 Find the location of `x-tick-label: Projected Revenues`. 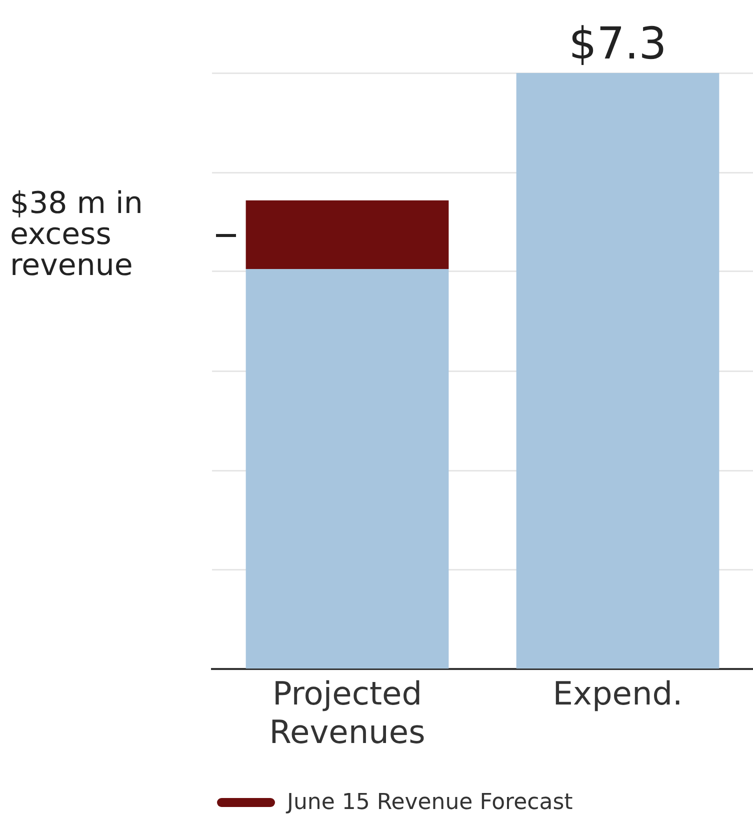

x-tick-label: Projected Revenues is located at coordinates (347, 713).